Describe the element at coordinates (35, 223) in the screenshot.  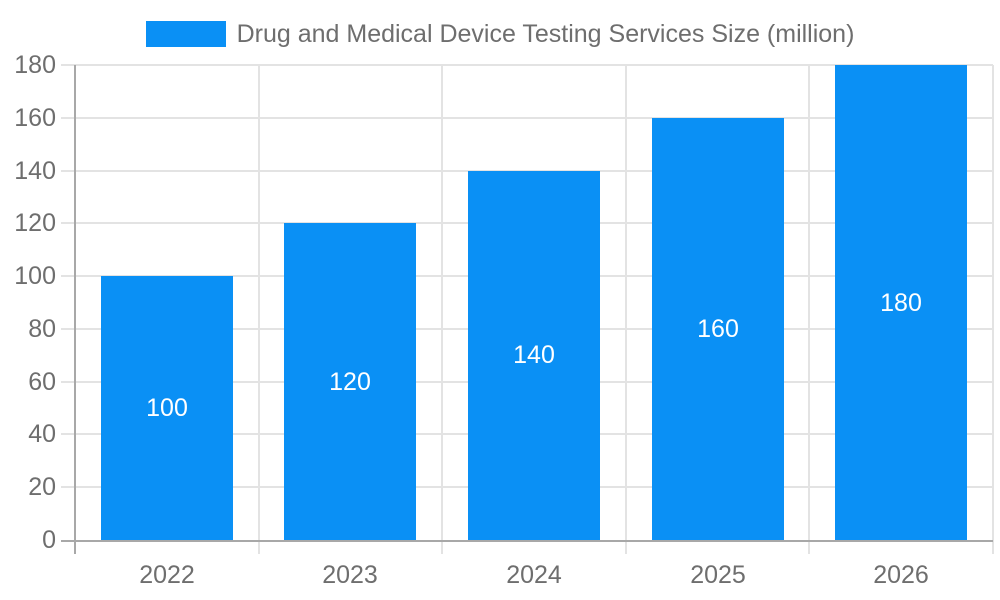
I see `y-tick-label: 120` at that location.